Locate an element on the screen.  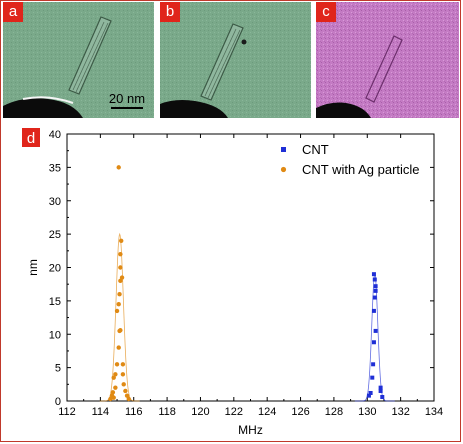
y-tick-label: 35 is located at coordinates (55, 168).